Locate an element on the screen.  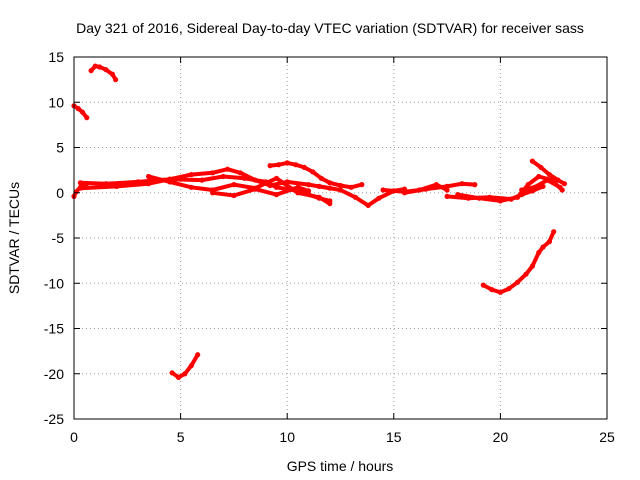
y-tick-label: -25 is located at coordinates (54, 419).